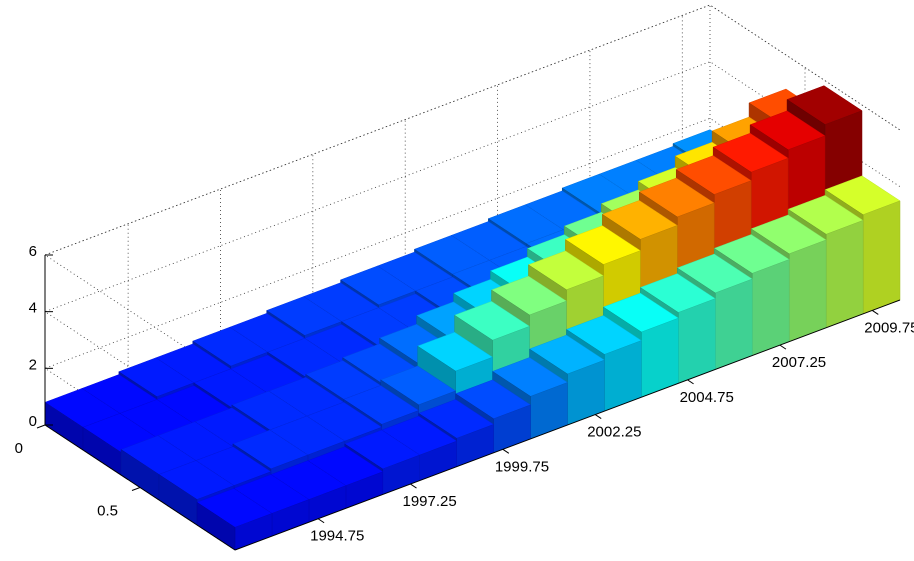 The image size is (914, 561). What do you see at coordinates (429, 501) in the screenshot?
I see `x-tick-label: 1997.25` at bounding box center [429, 501].